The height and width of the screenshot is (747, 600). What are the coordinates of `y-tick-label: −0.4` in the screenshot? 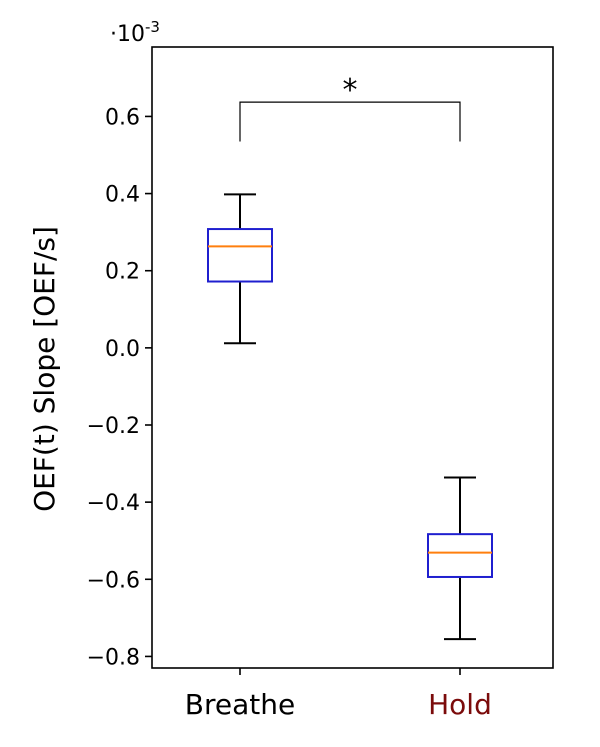 It's located at (113, 503).